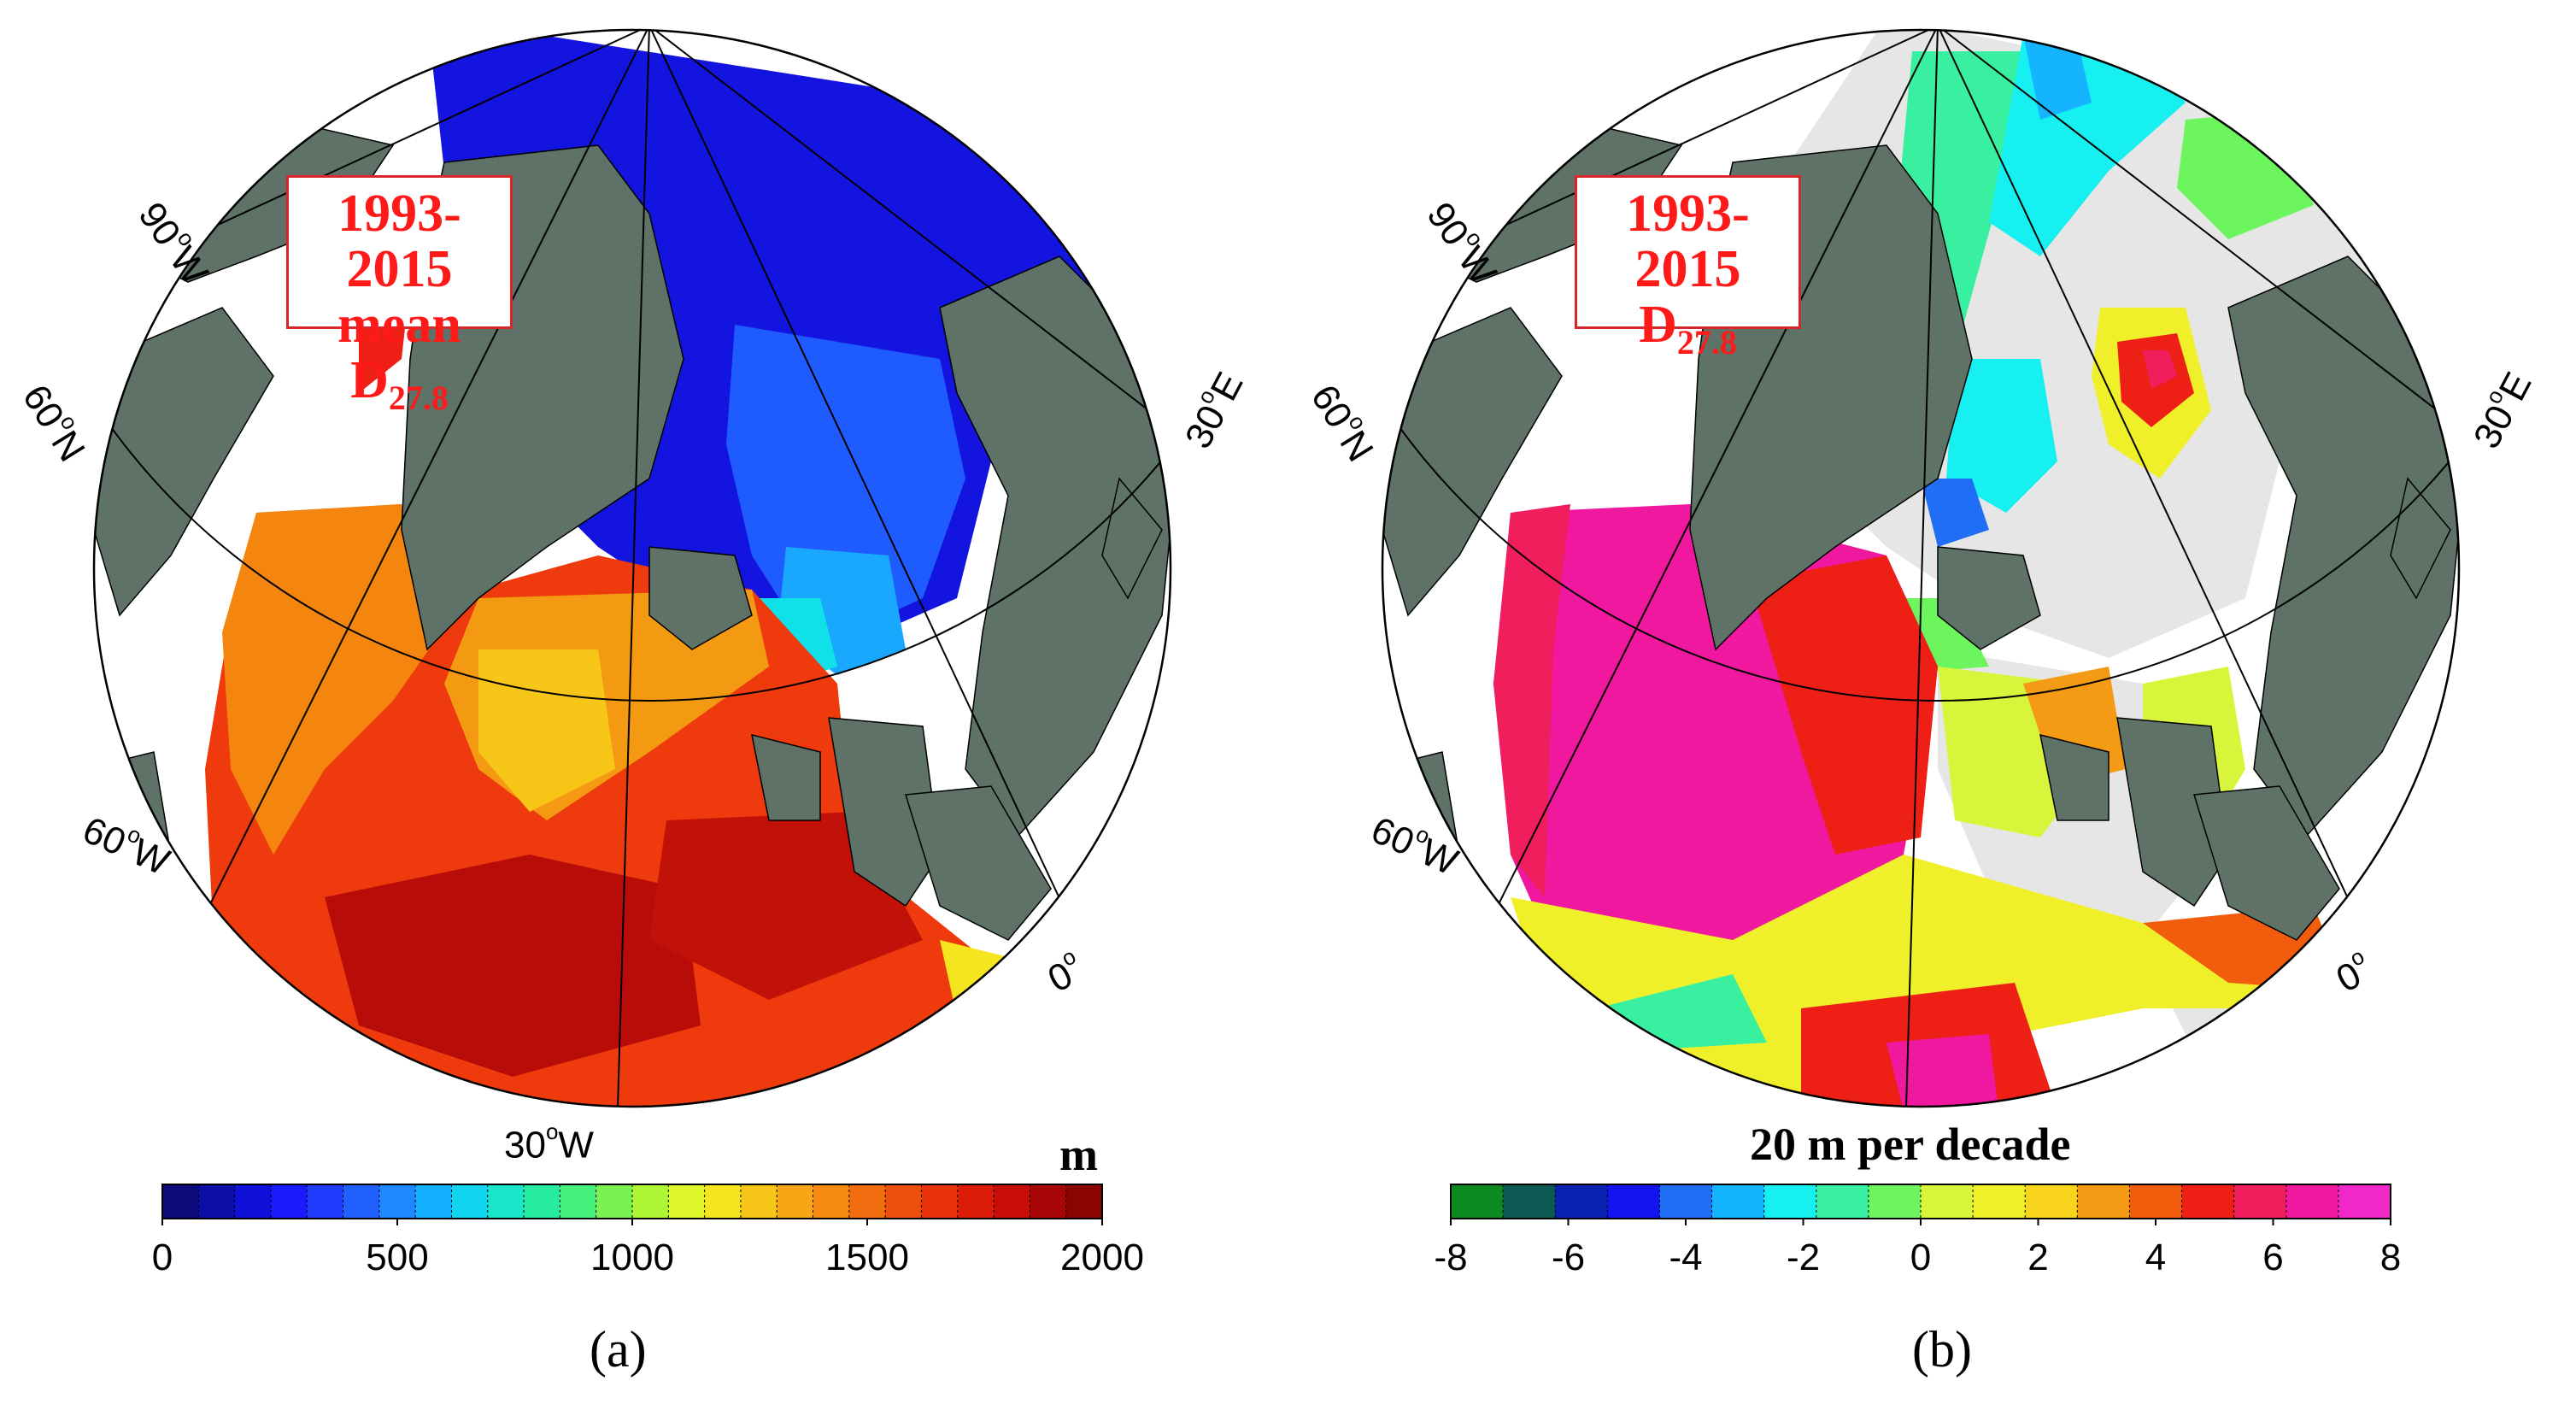 Image resolution: width=2576 pixels, height=1410 pixels. What do you see at coordinates (867, 1257) in the screenshot?
I see `colorbar-a-tick-label-3: 1500` at bounding box center [867, 1257].